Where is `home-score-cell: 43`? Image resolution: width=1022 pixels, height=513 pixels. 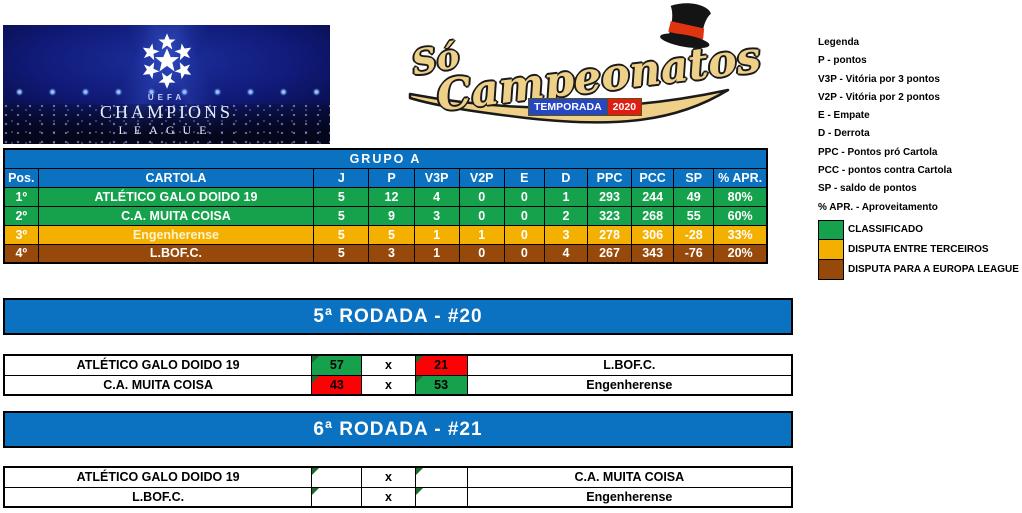 home-score-cell: 43 is located at coordinates (337, 385).